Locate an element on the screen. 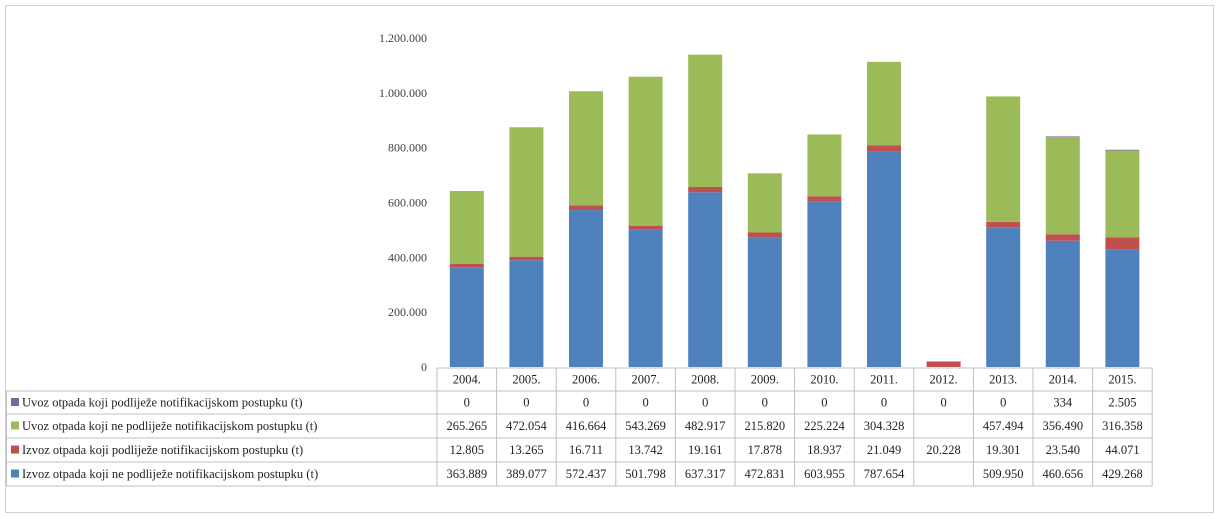  data-label: 389.077 is located at coordinates (526, 474).